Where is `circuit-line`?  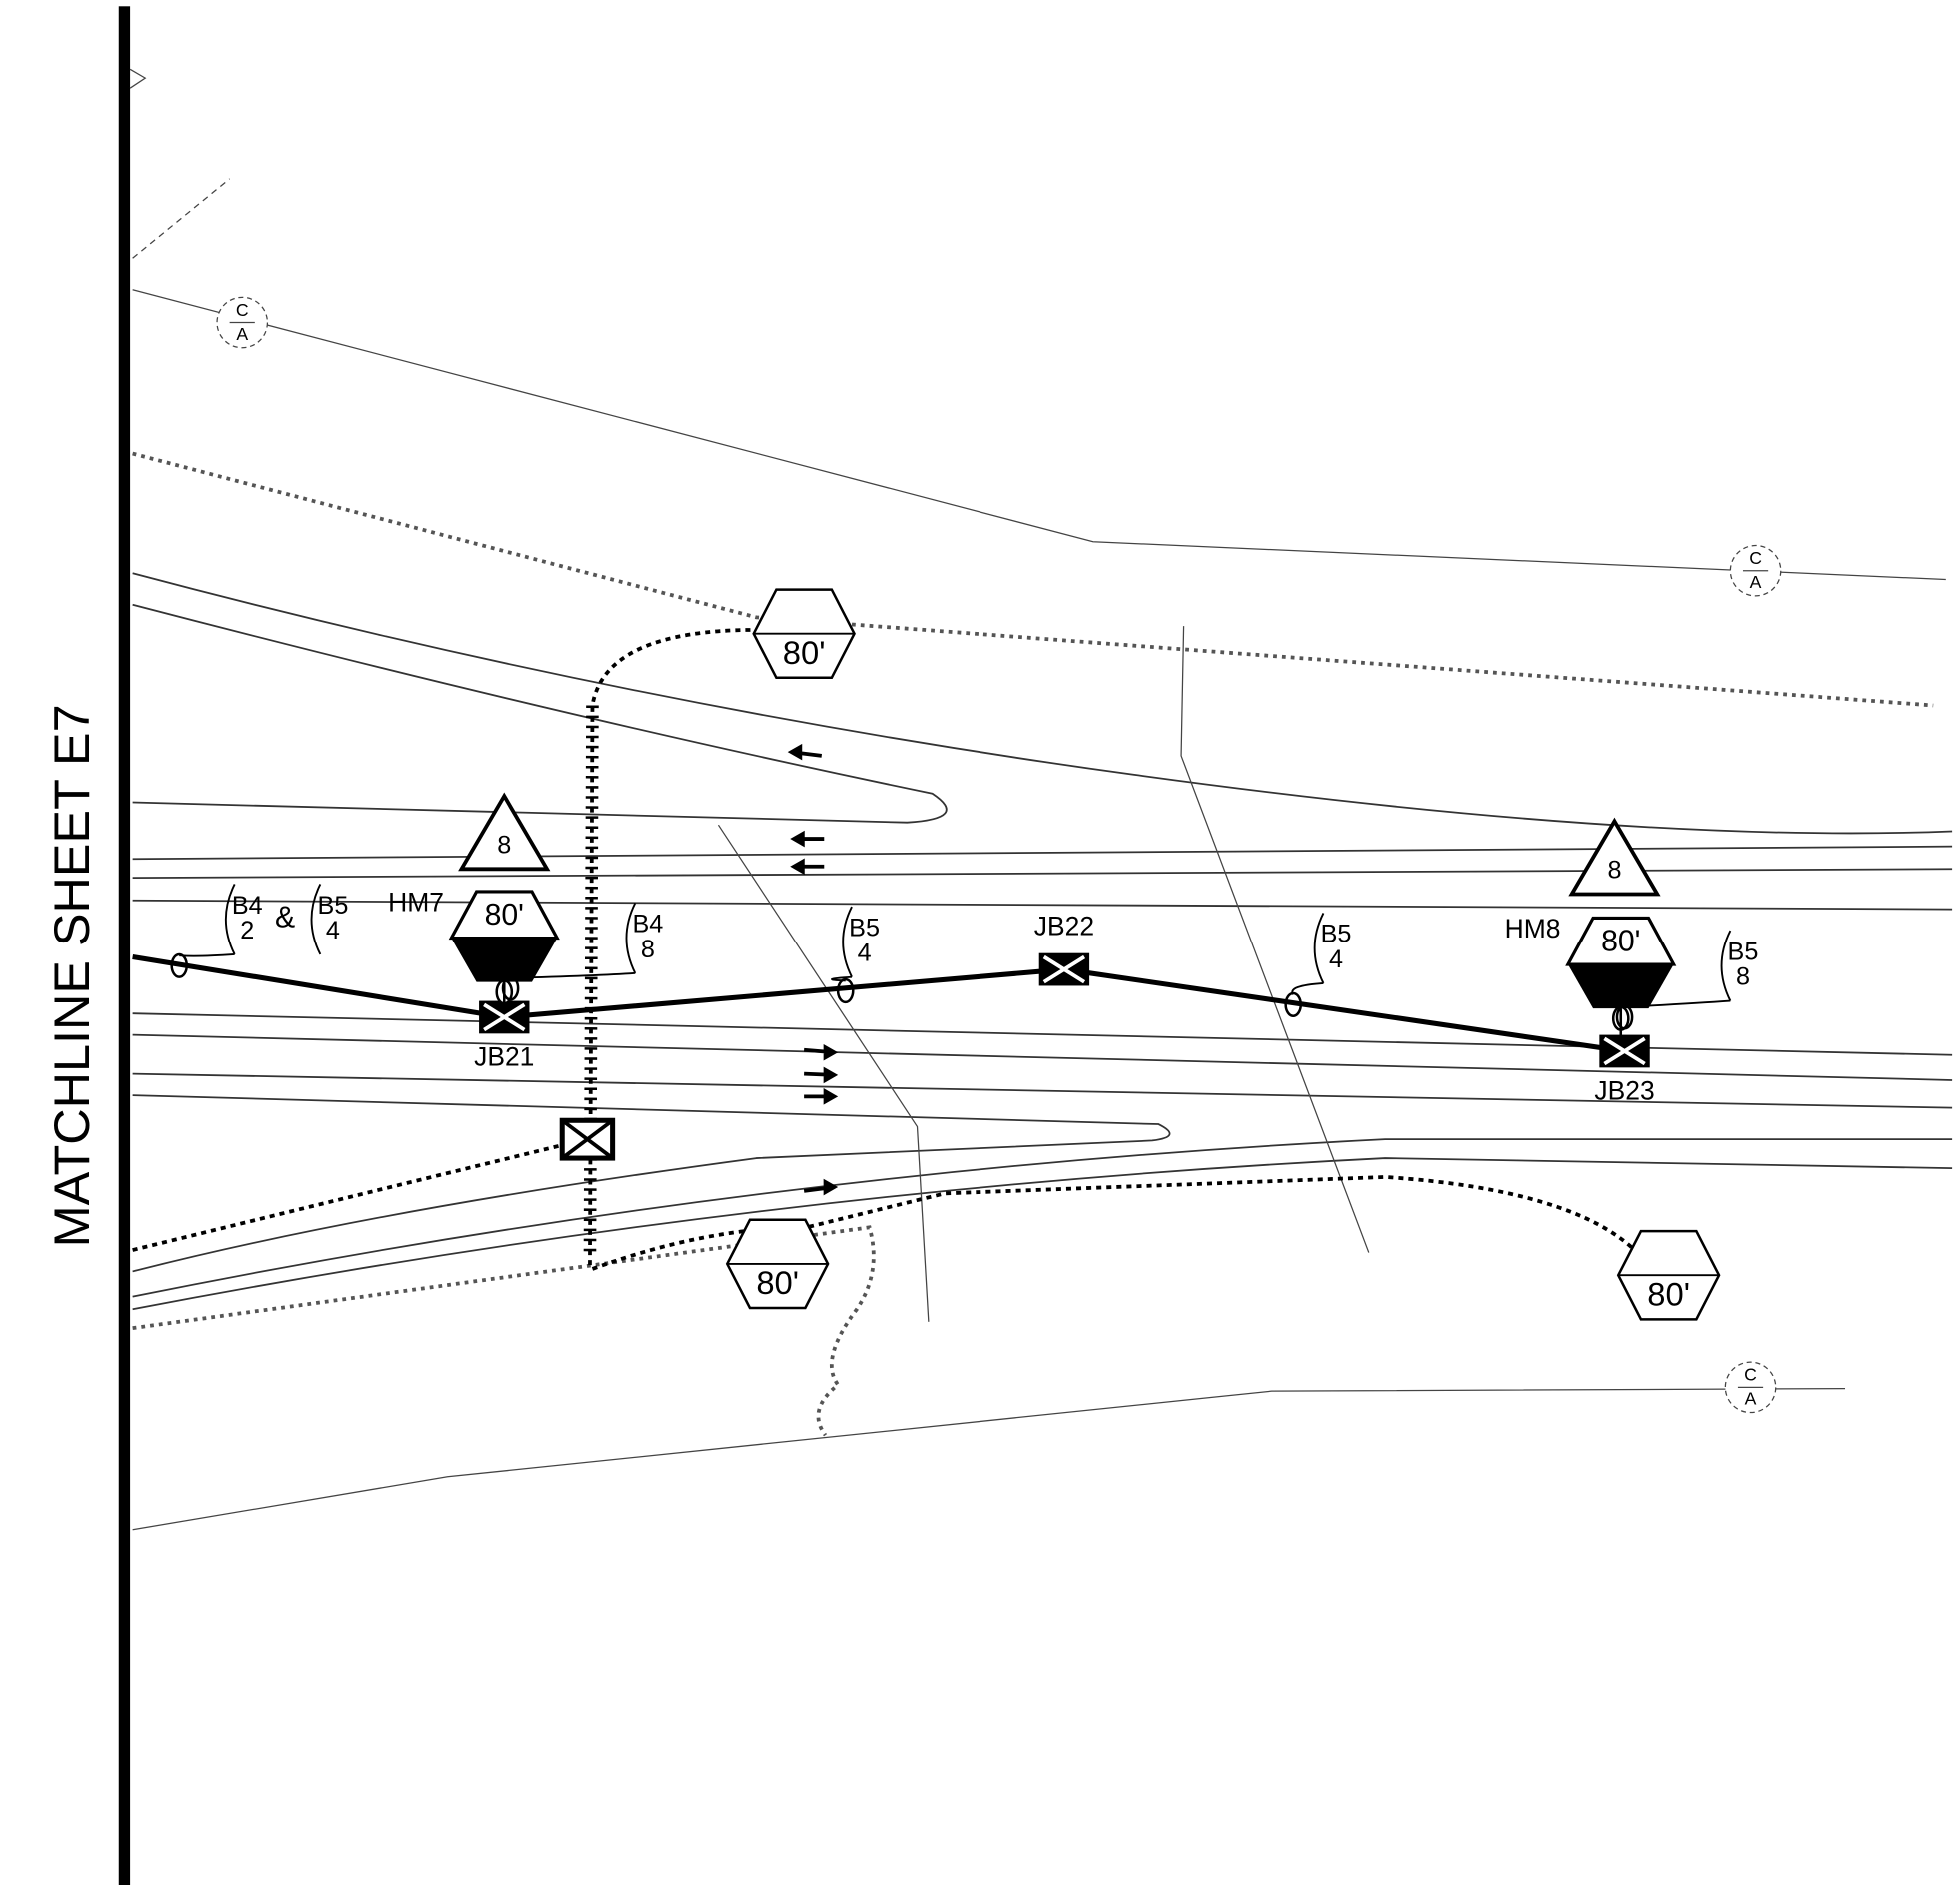 circuit-line is located at coordinates (879, 1004).